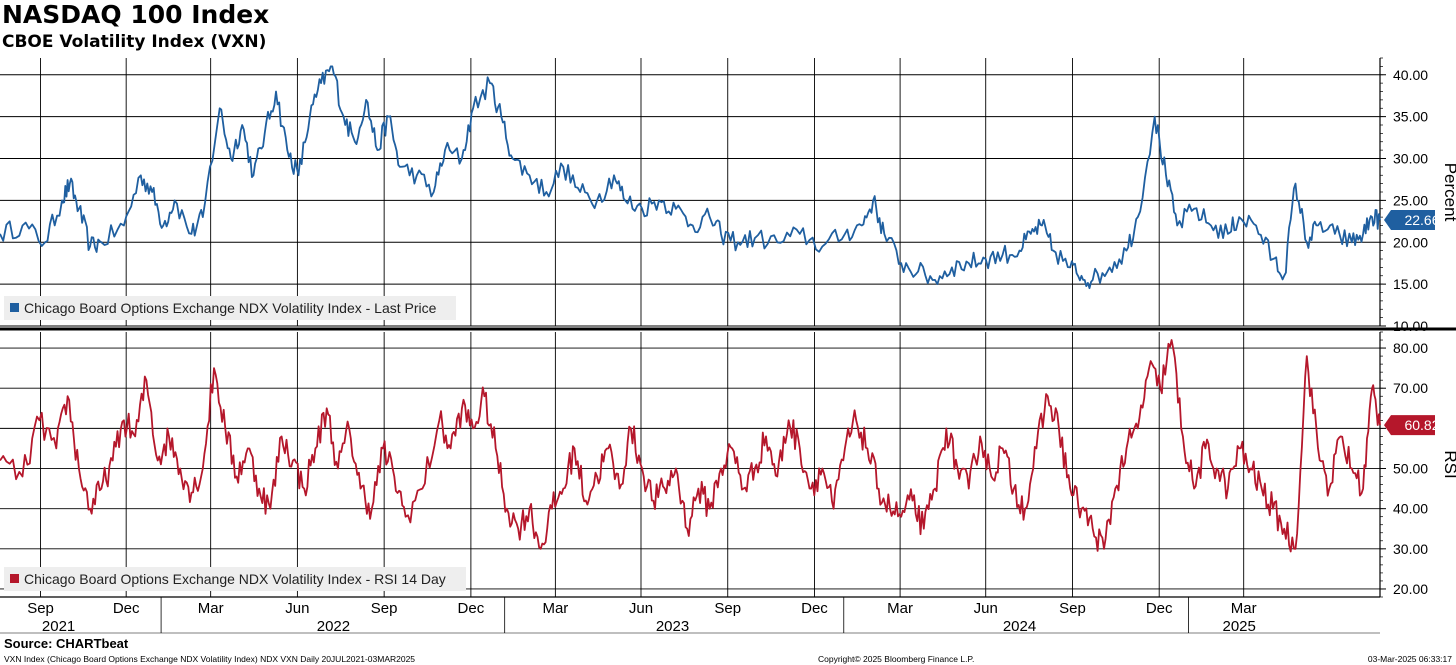 This screenshot has height=665, width=1456. What do you see at coordinates (1410, 469) in the screenshot?
I see `y-tick-label: 50.00` at bounding box center [1410, 469].